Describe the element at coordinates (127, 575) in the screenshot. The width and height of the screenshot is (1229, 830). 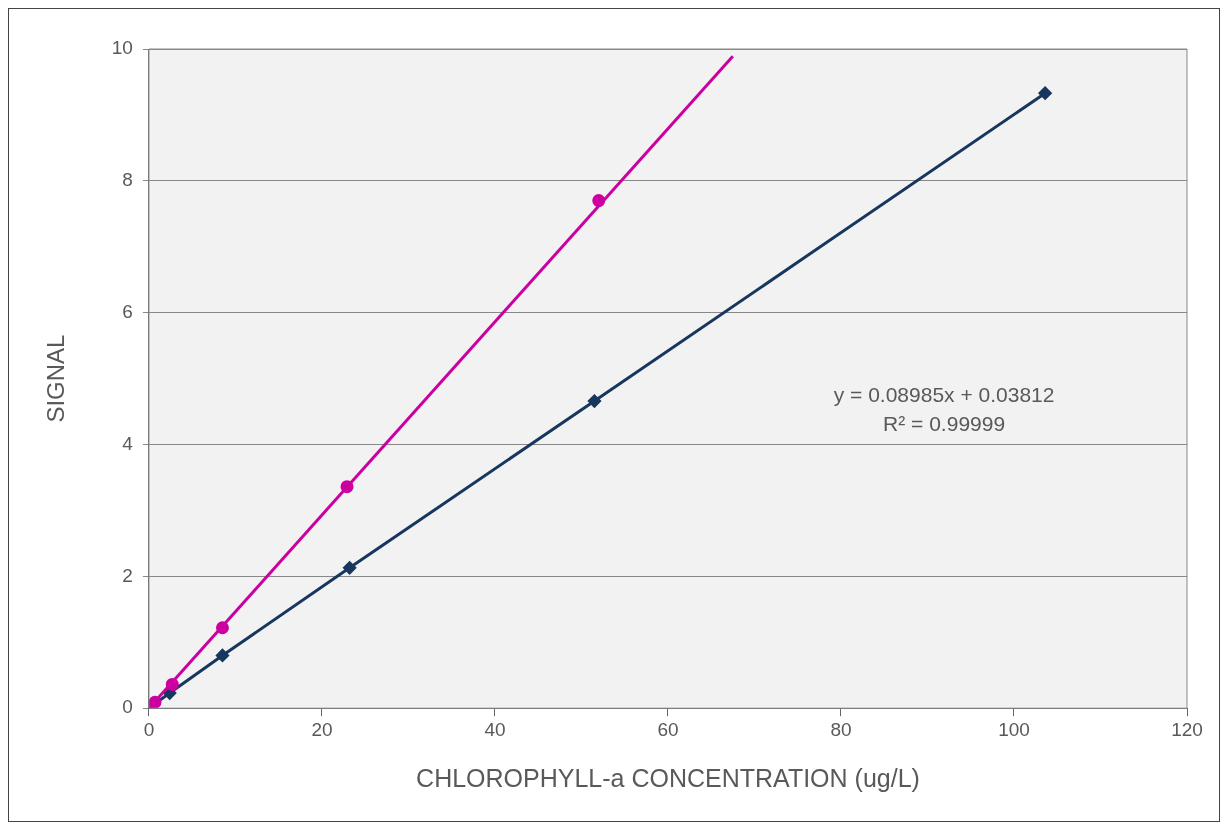
I see `y-tick-label: 2` at that location.